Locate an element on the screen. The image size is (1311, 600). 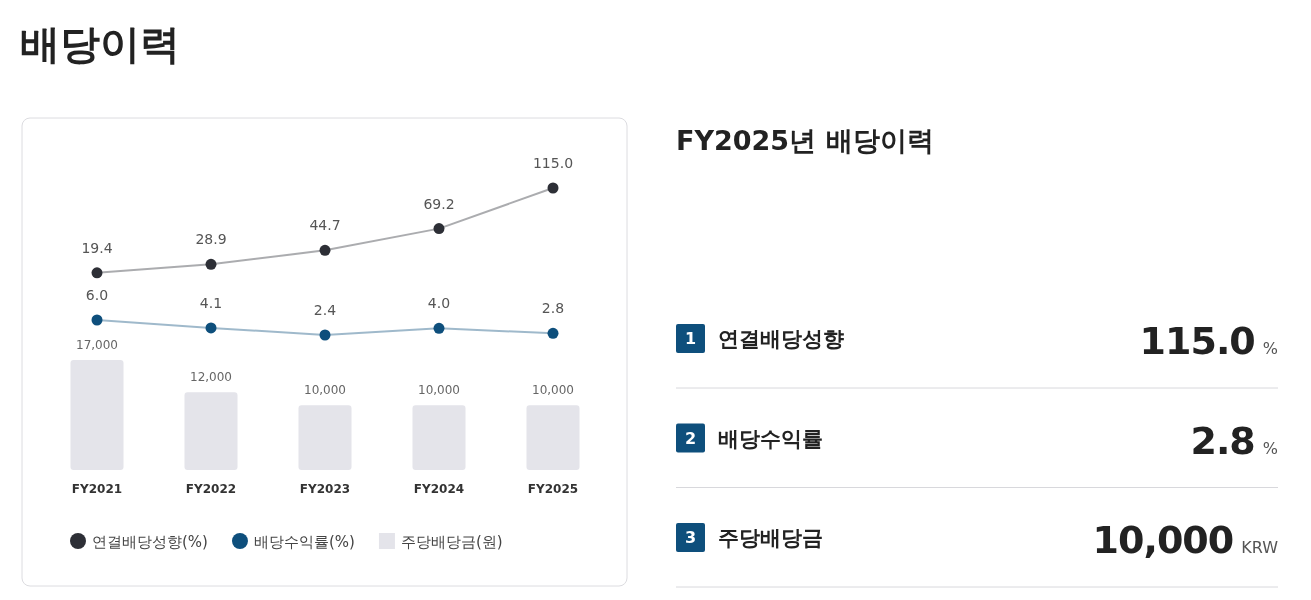
text: 연결배당성향 is located at coordinates (781, 339).